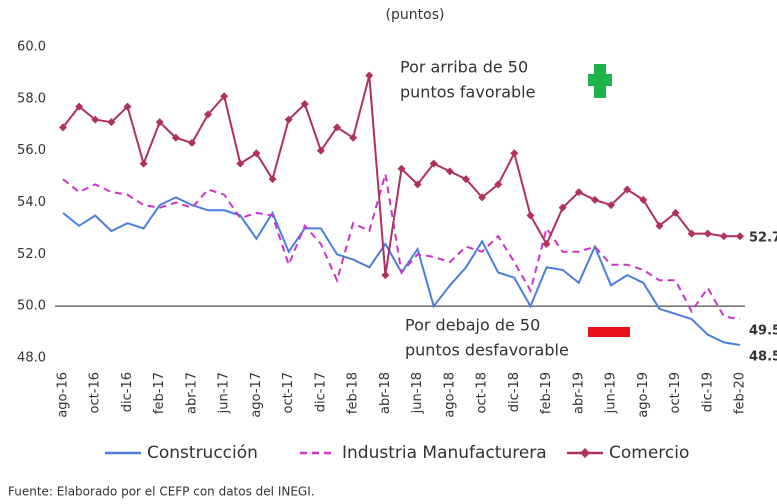 The image size is (777, 504). Describe the element at coordinates (31, 98) in the screenshot. I see `y-tick-label: 58.0` at that location.